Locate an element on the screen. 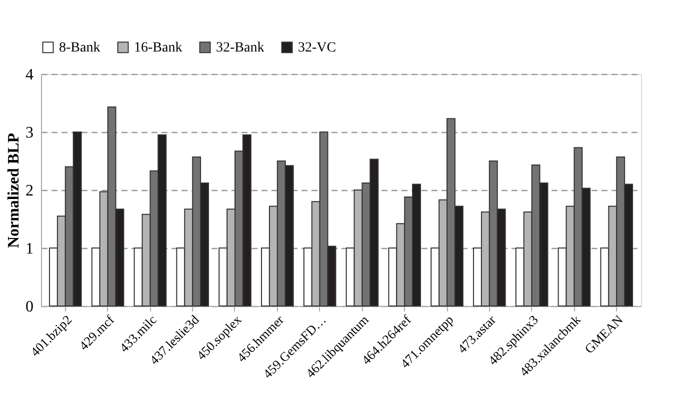 Image resolution: width=697 pixels, height=401 pixels. legend-label: 16-Bank is located at coordinates (158, 48).